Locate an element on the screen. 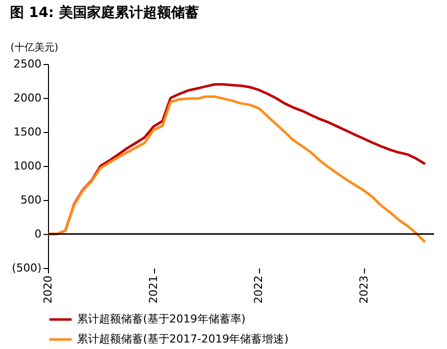 Image resolution: width=447 pixels, height=349 pixels. y-tick-label: 0 is located at coordinates (38, 234).